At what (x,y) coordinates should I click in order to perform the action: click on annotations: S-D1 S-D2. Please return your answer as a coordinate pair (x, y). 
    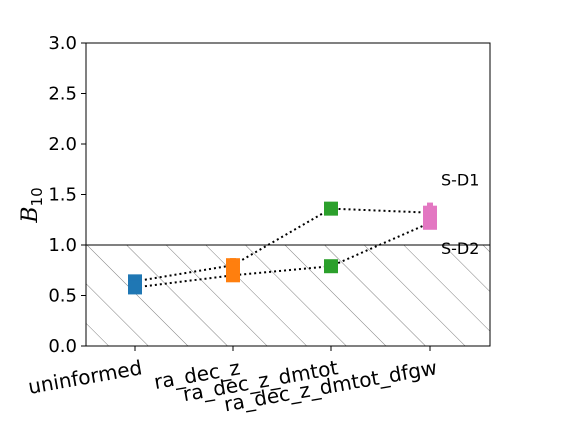
    Looking at the image, I should click on (460, 214).